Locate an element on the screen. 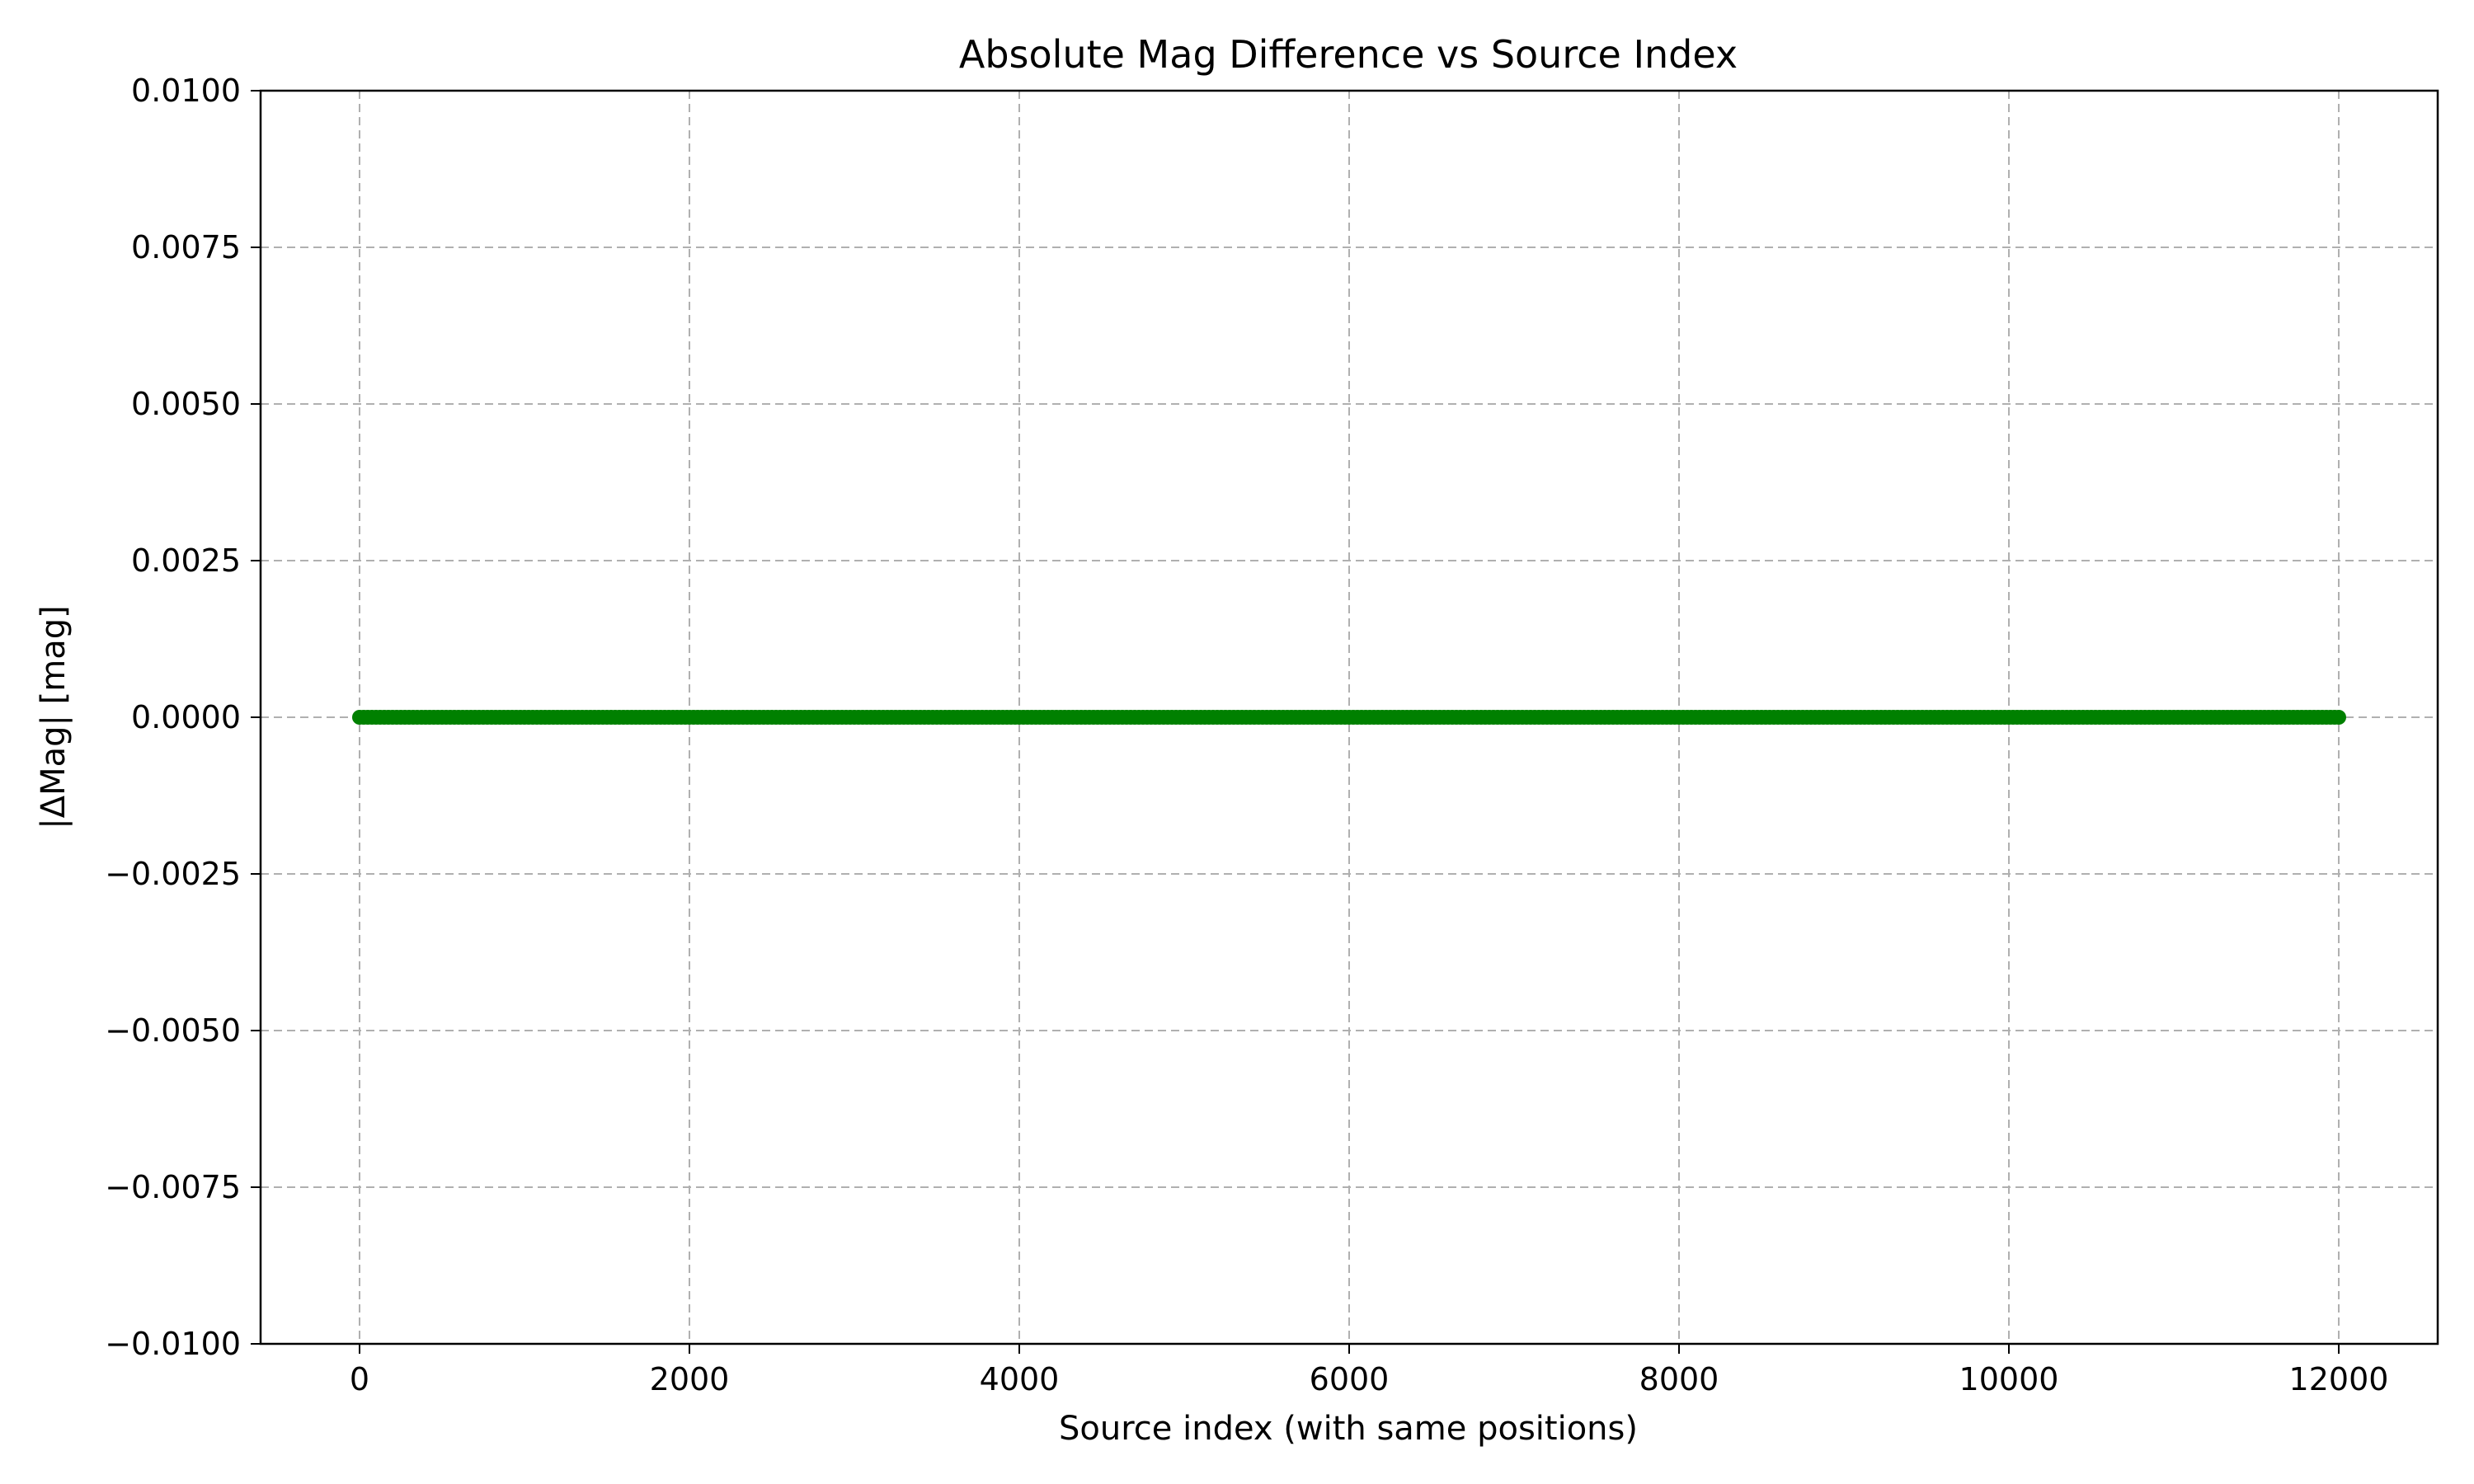  chart-title: Absolute Mag Difference vs Source Index is located at coordinates (1348, 54).